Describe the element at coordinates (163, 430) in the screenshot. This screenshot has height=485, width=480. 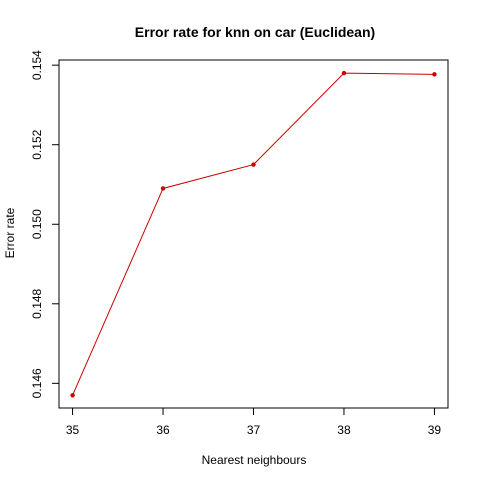
I see `x-tick-label: 36` at that location.